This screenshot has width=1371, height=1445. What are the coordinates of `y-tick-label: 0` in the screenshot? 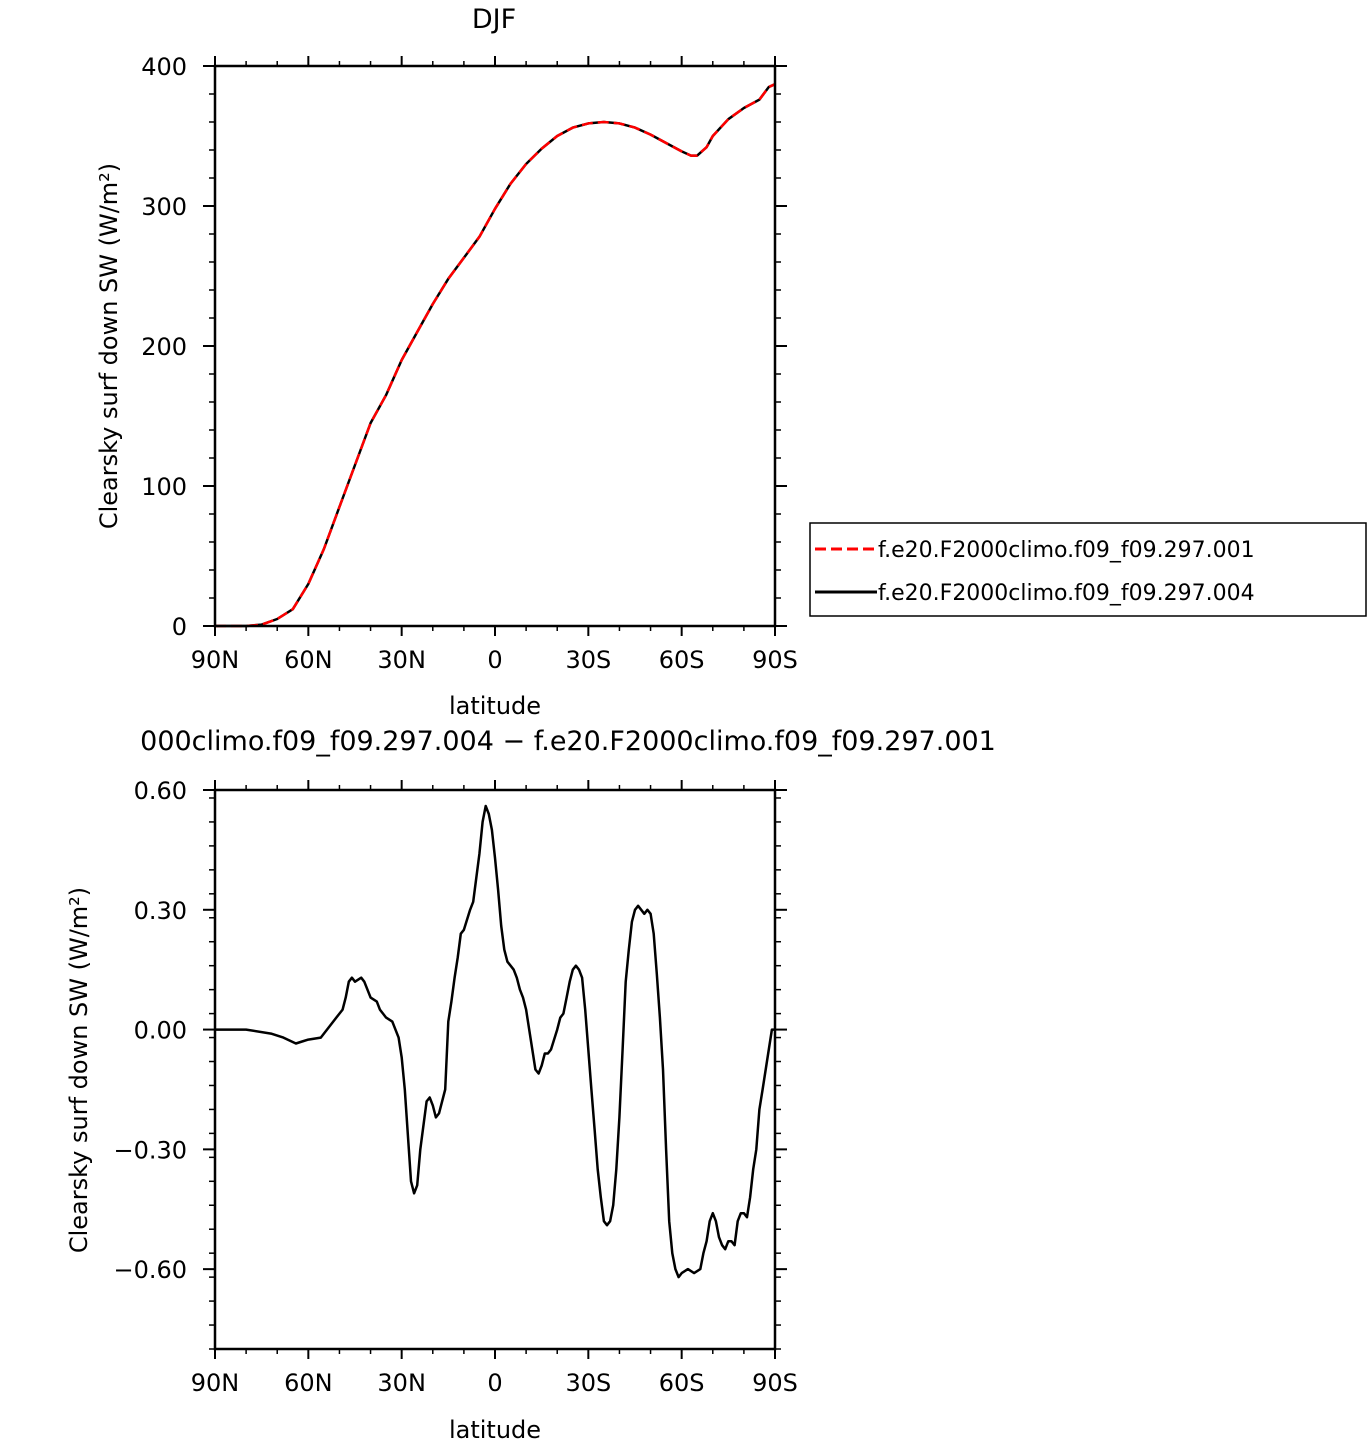 It's located at (179, 627).